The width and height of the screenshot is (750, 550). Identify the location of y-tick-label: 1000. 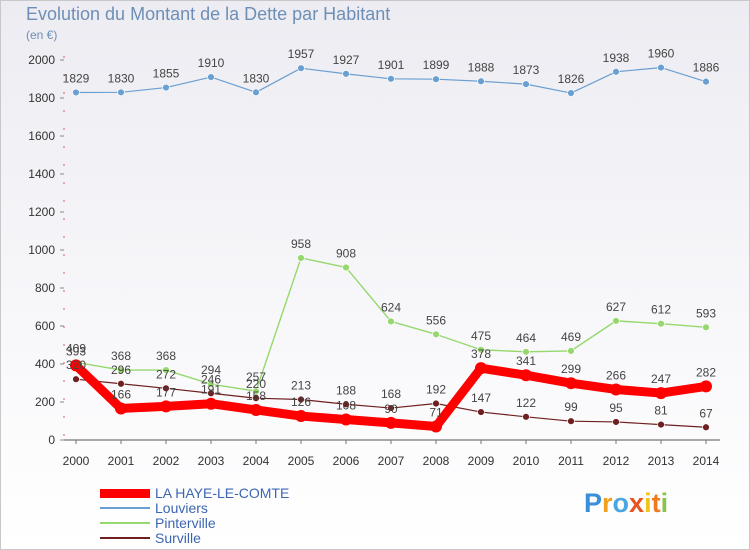
(41, 250).